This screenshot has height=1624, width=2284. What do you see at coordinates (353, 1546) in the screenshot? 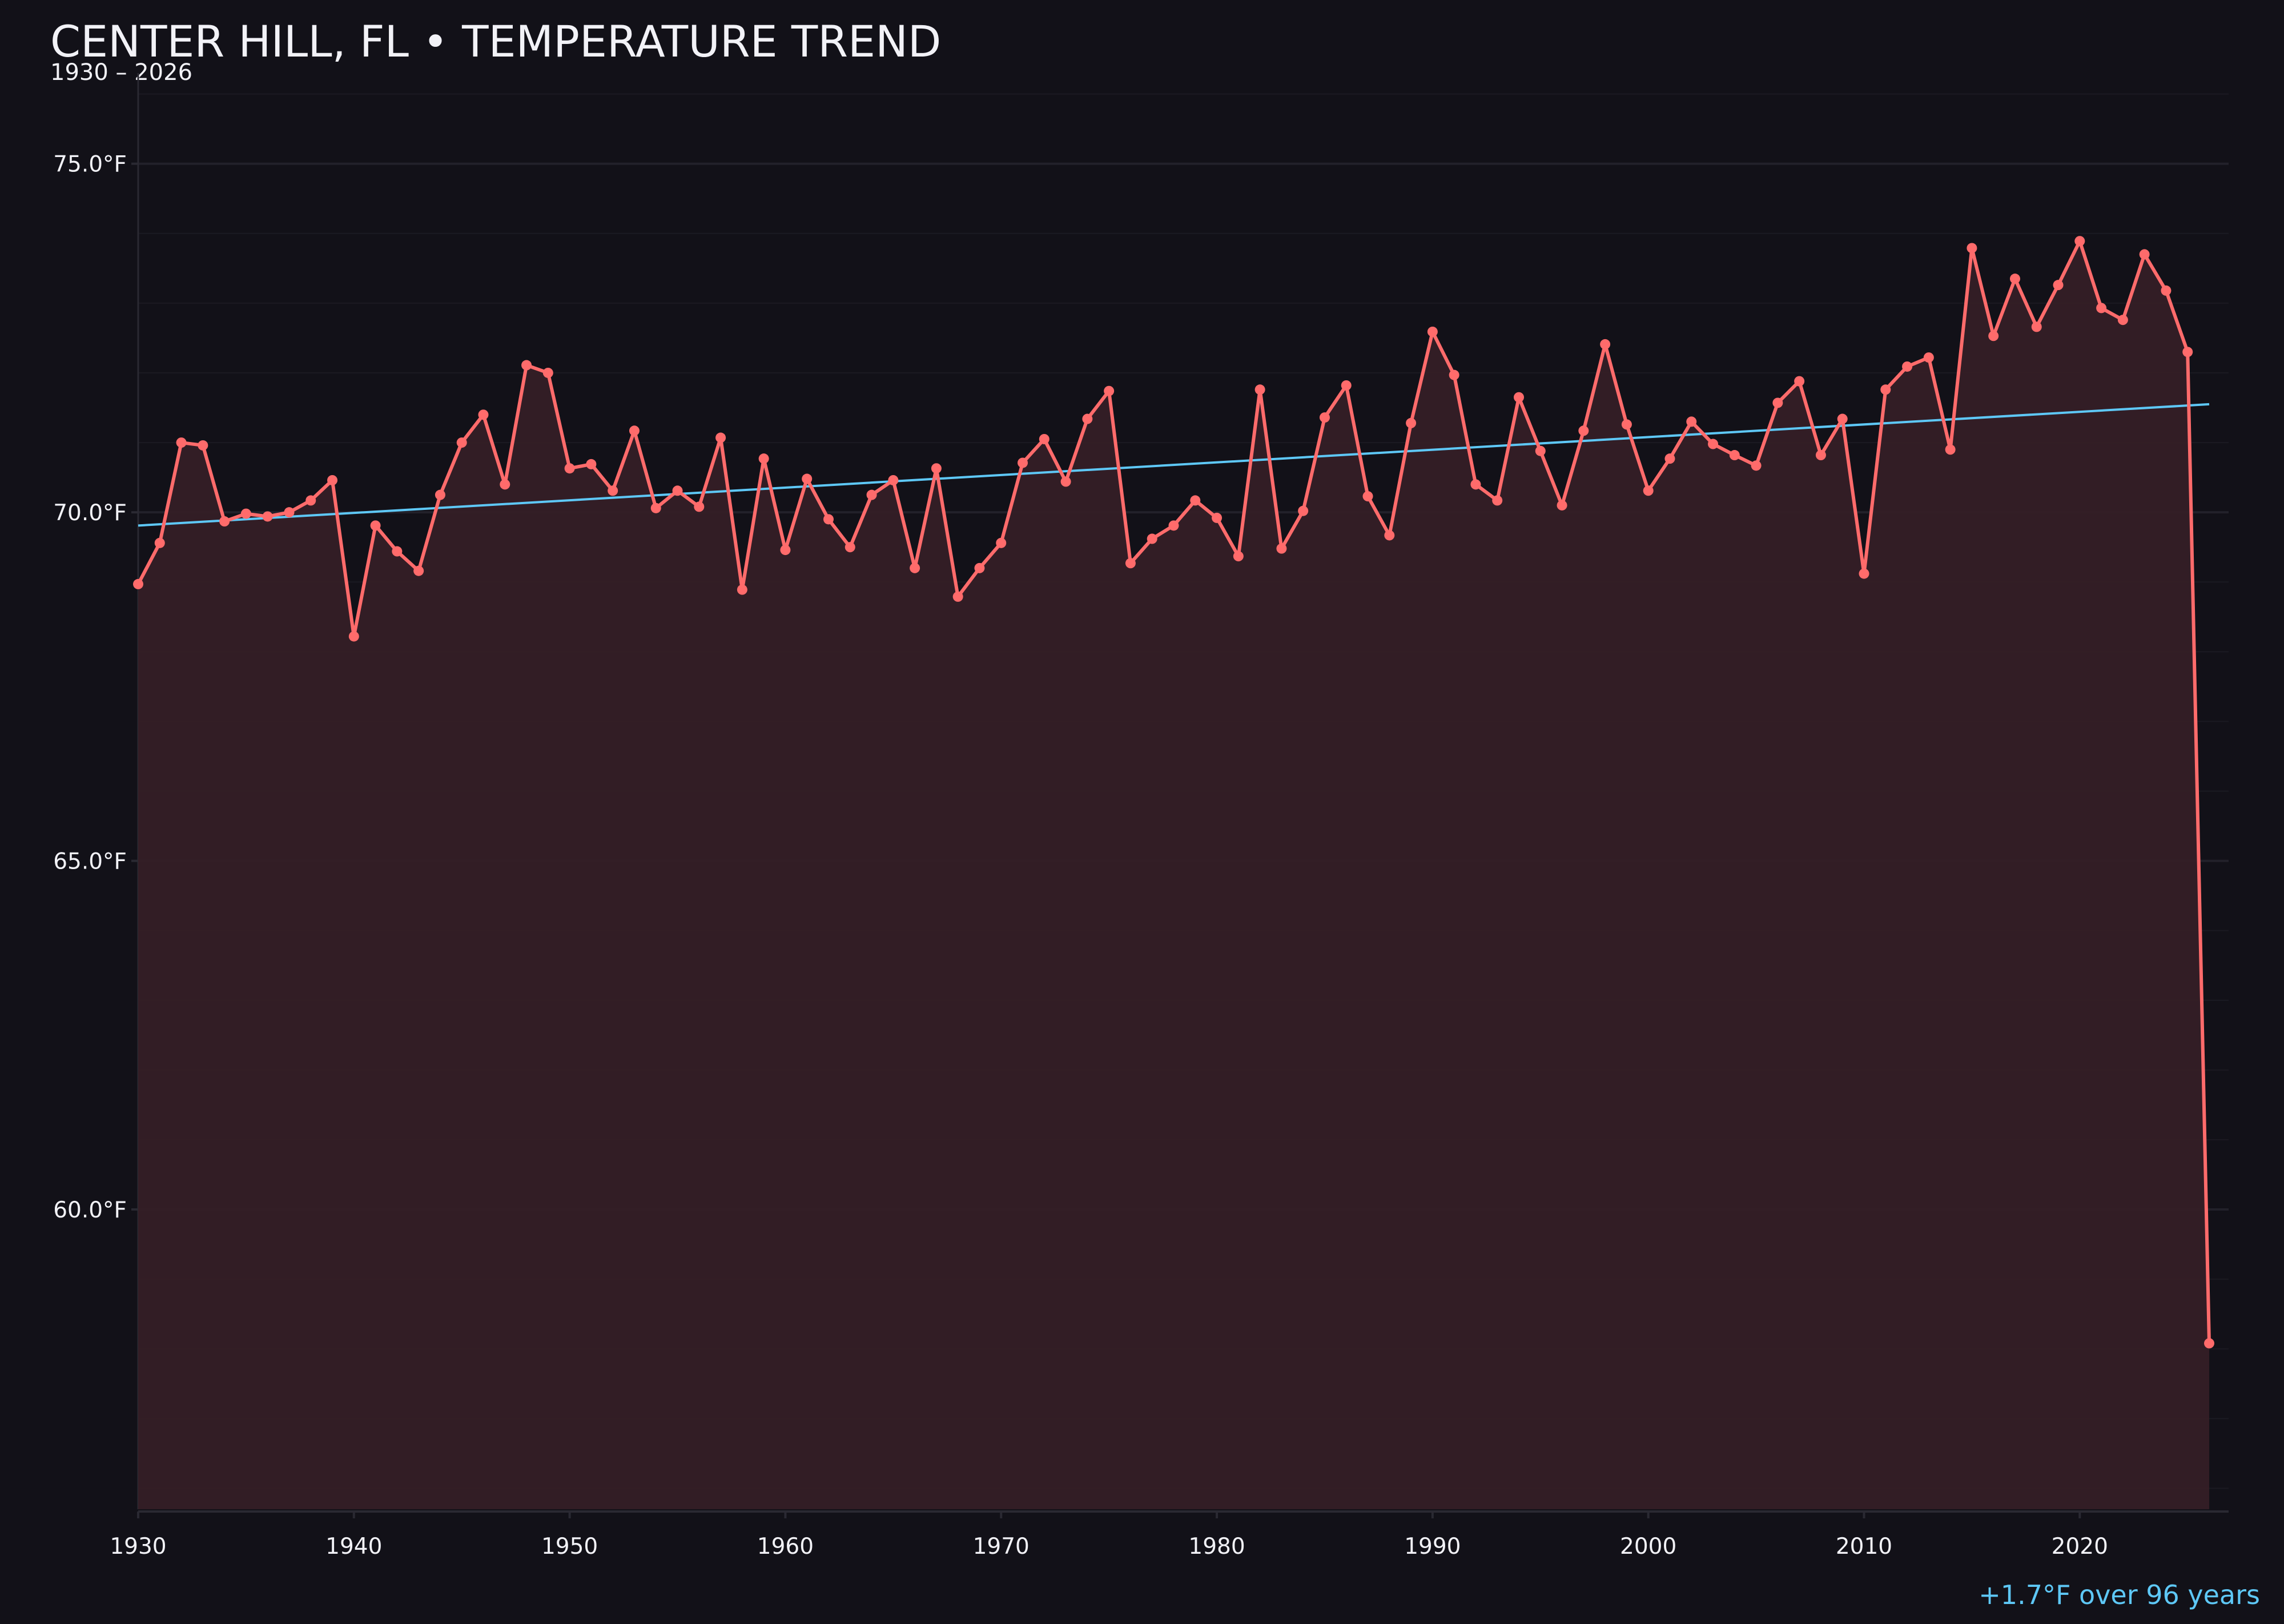
I see `x-tick-label: 1940` at bounding box center [353, 1546].